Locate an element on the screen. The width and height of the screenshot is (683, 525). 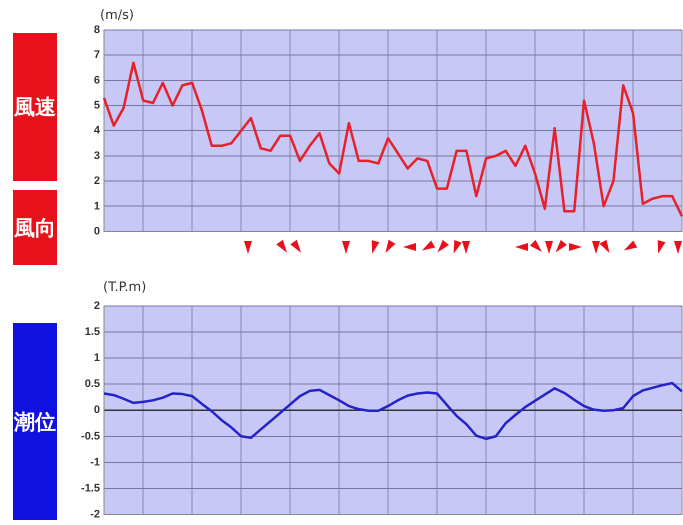
y-tick-label: 0.5 is located at coordinates (92, 384).